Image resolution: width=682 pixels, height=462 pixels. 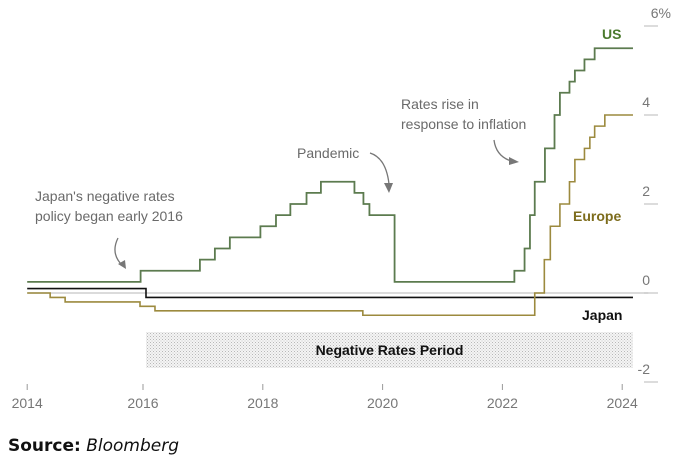 I want to click on x-axis: 2014 2016 2018 2020 2022 2024, so click(x=325, y=403).